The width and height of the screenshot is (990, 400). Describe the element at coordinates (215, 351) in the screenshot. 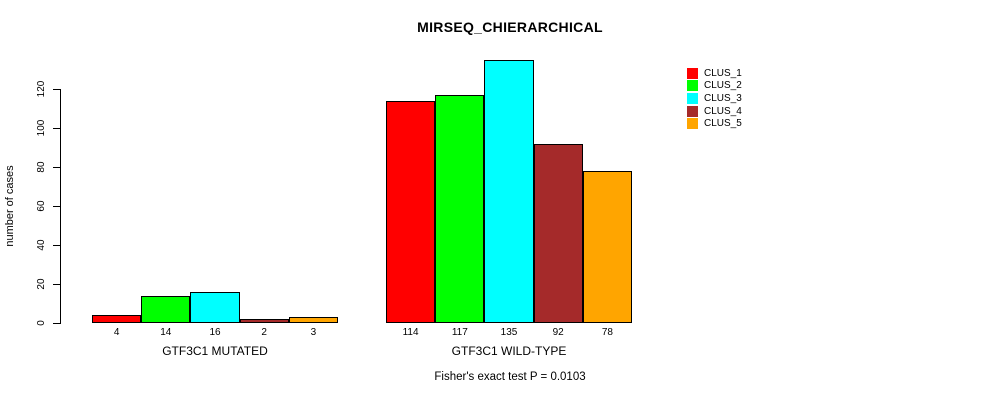

I see `x-axis-group-label: GTF3C1 MUTATED` at that location.